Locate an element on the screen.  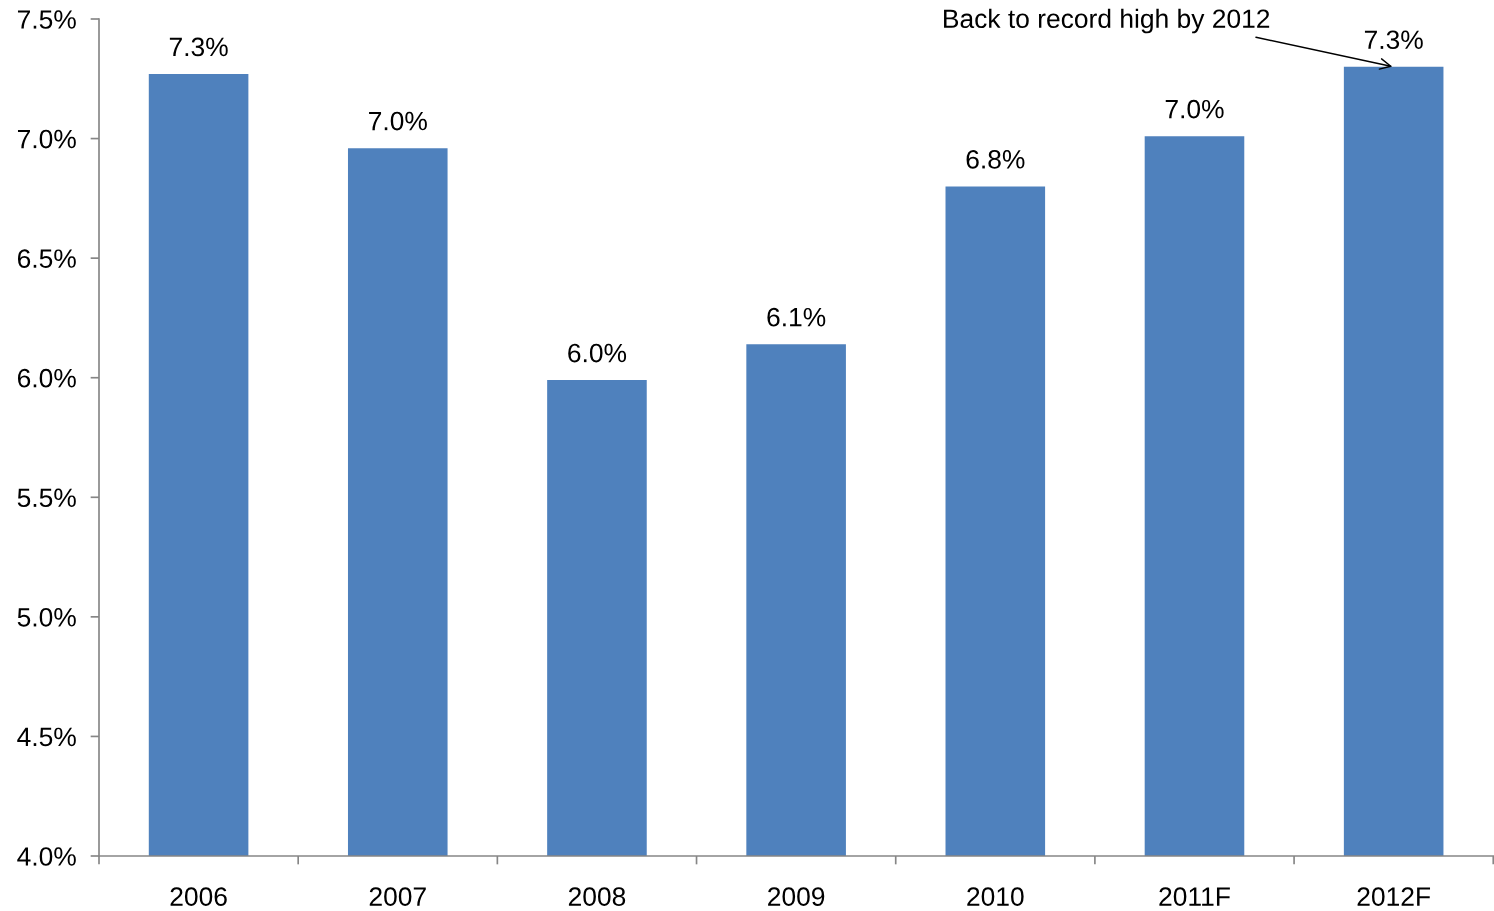
y-tick-label: 7.5% is located at coordinates (46, 19).